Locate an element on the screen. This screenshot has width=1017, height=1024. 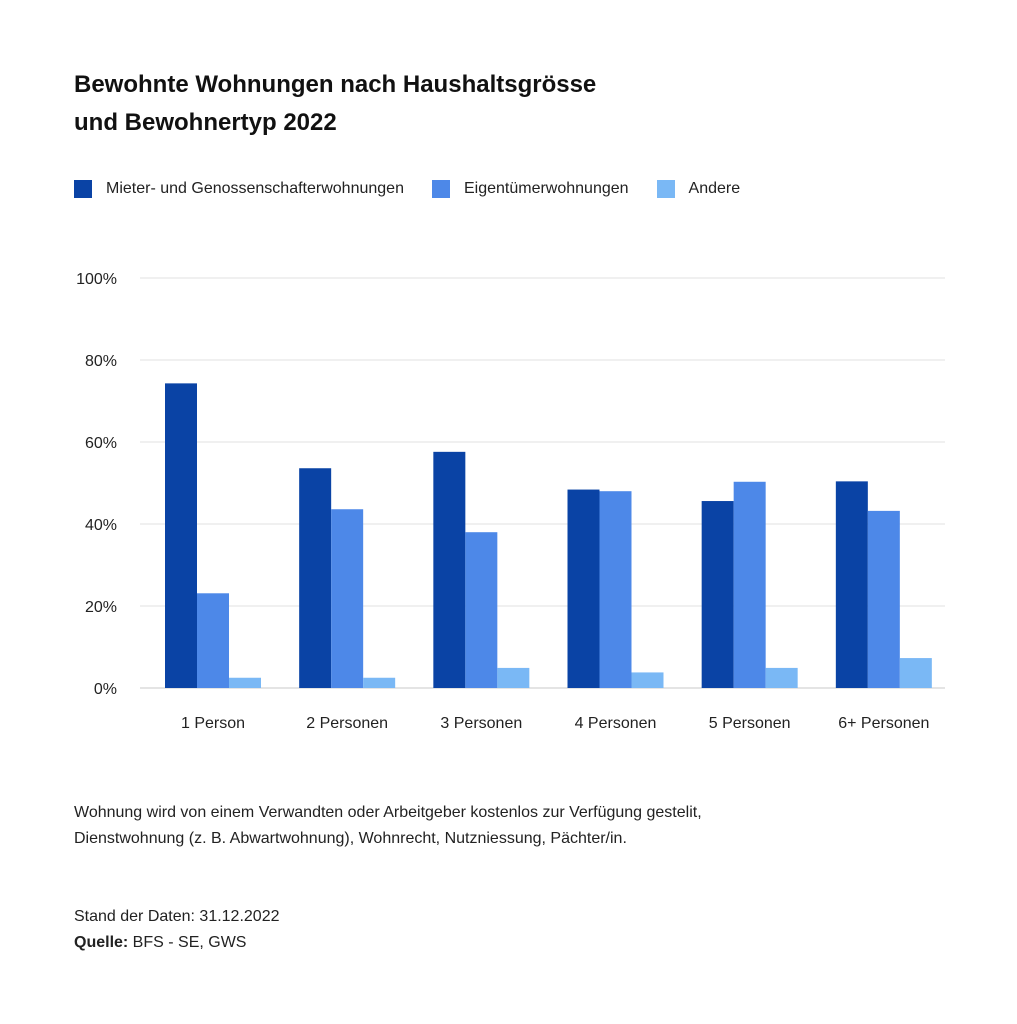
legend-swatch-andere is located at coordinates (665, 189).